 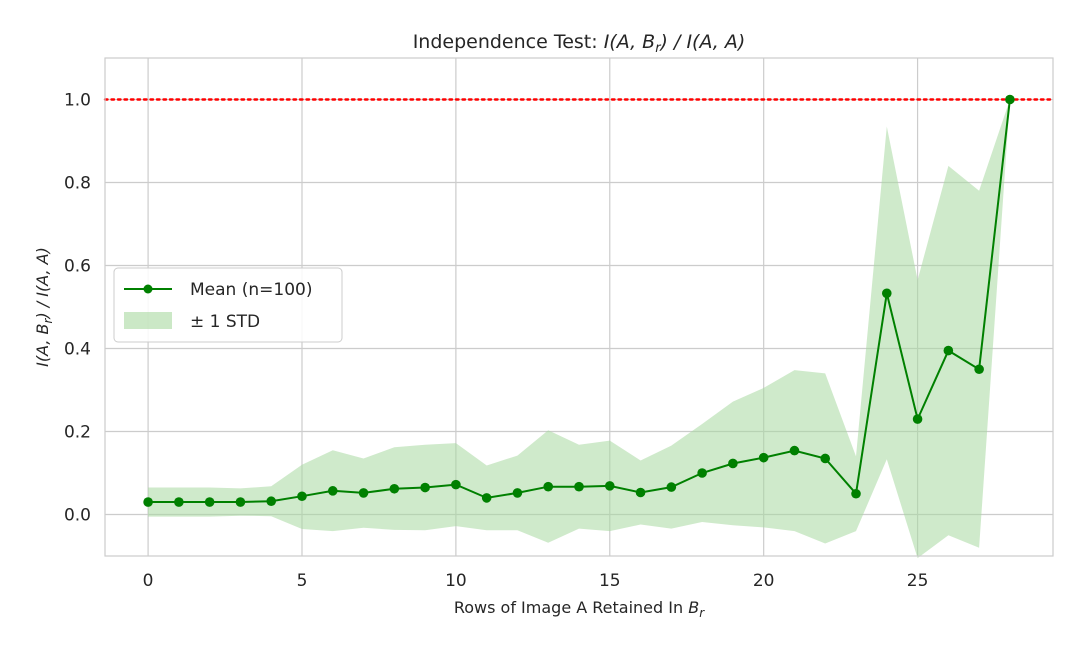 What do you see at coordinates (579, 43) in the screenshot?
I see `chart-title: Independence Test: I(A, Br) / I(A, A)` at bounding box center [579, 43].